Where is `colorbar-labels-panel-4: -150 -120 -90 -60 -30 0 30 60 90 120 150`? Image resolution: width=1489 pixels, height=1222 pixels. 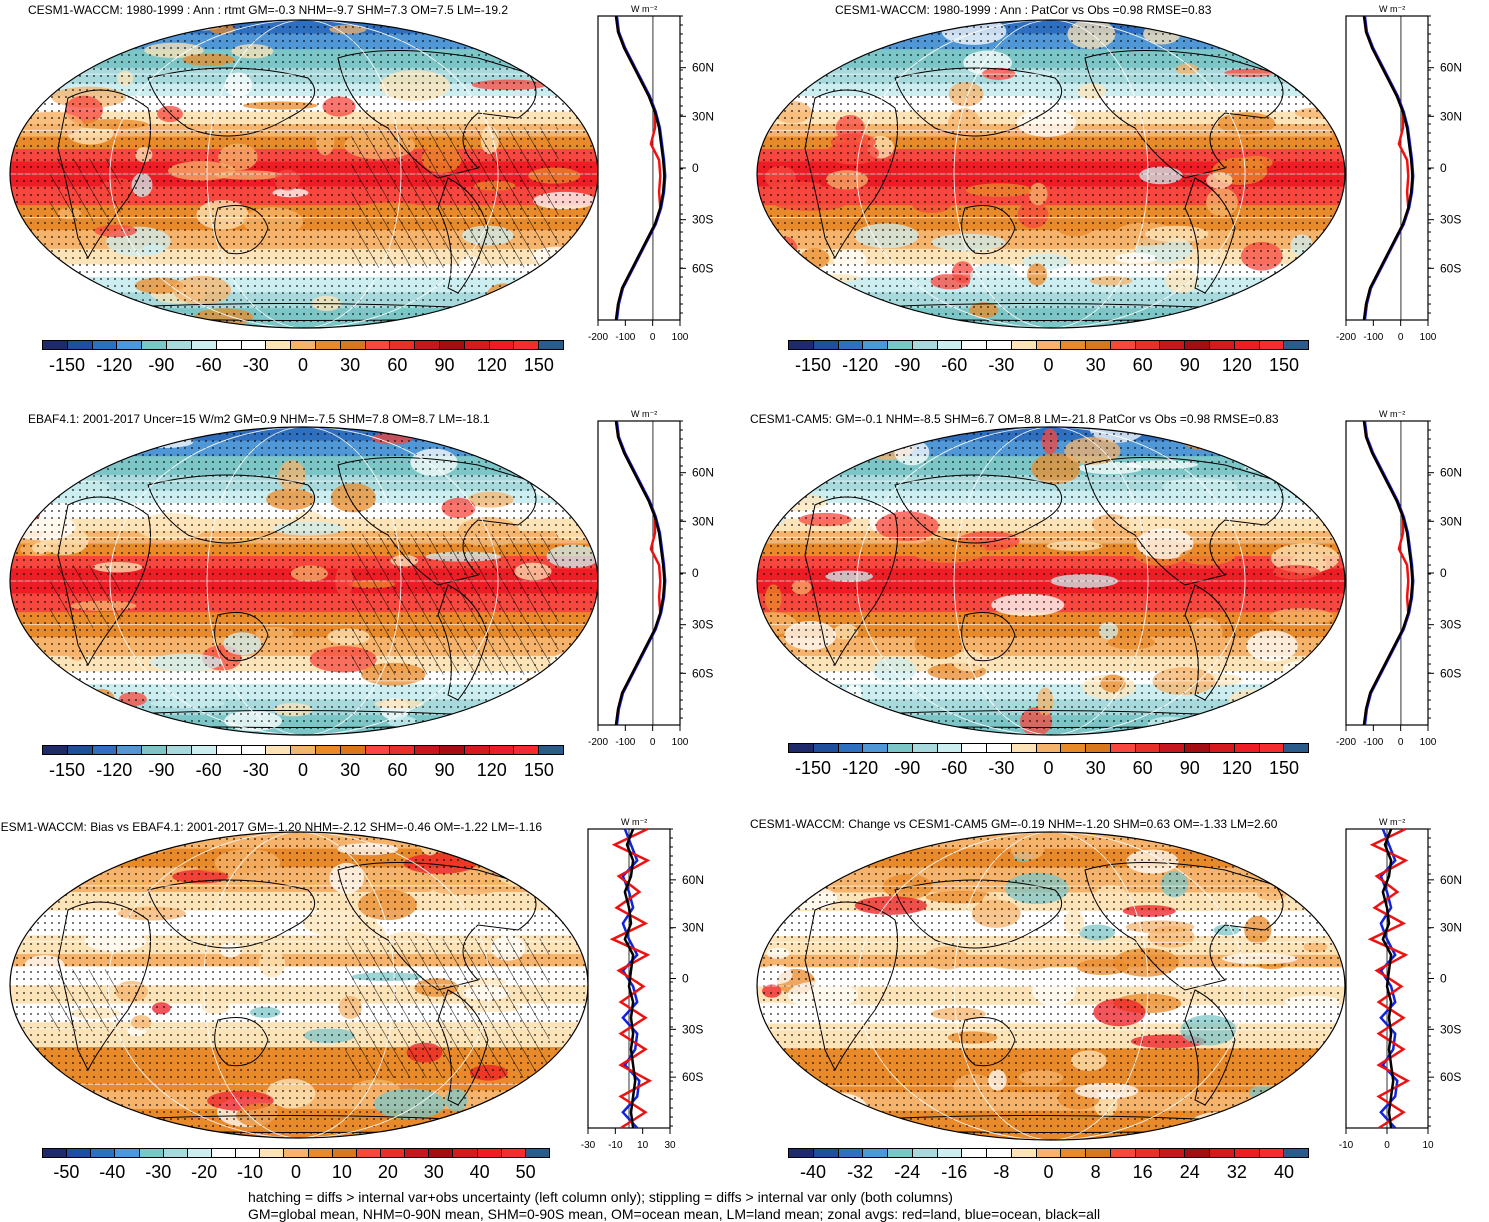 colorbar-labels-panel-4: -150 -120 -90 -60 -30 0 30 60 90 120 150 is located at coordinates (1048, 769).